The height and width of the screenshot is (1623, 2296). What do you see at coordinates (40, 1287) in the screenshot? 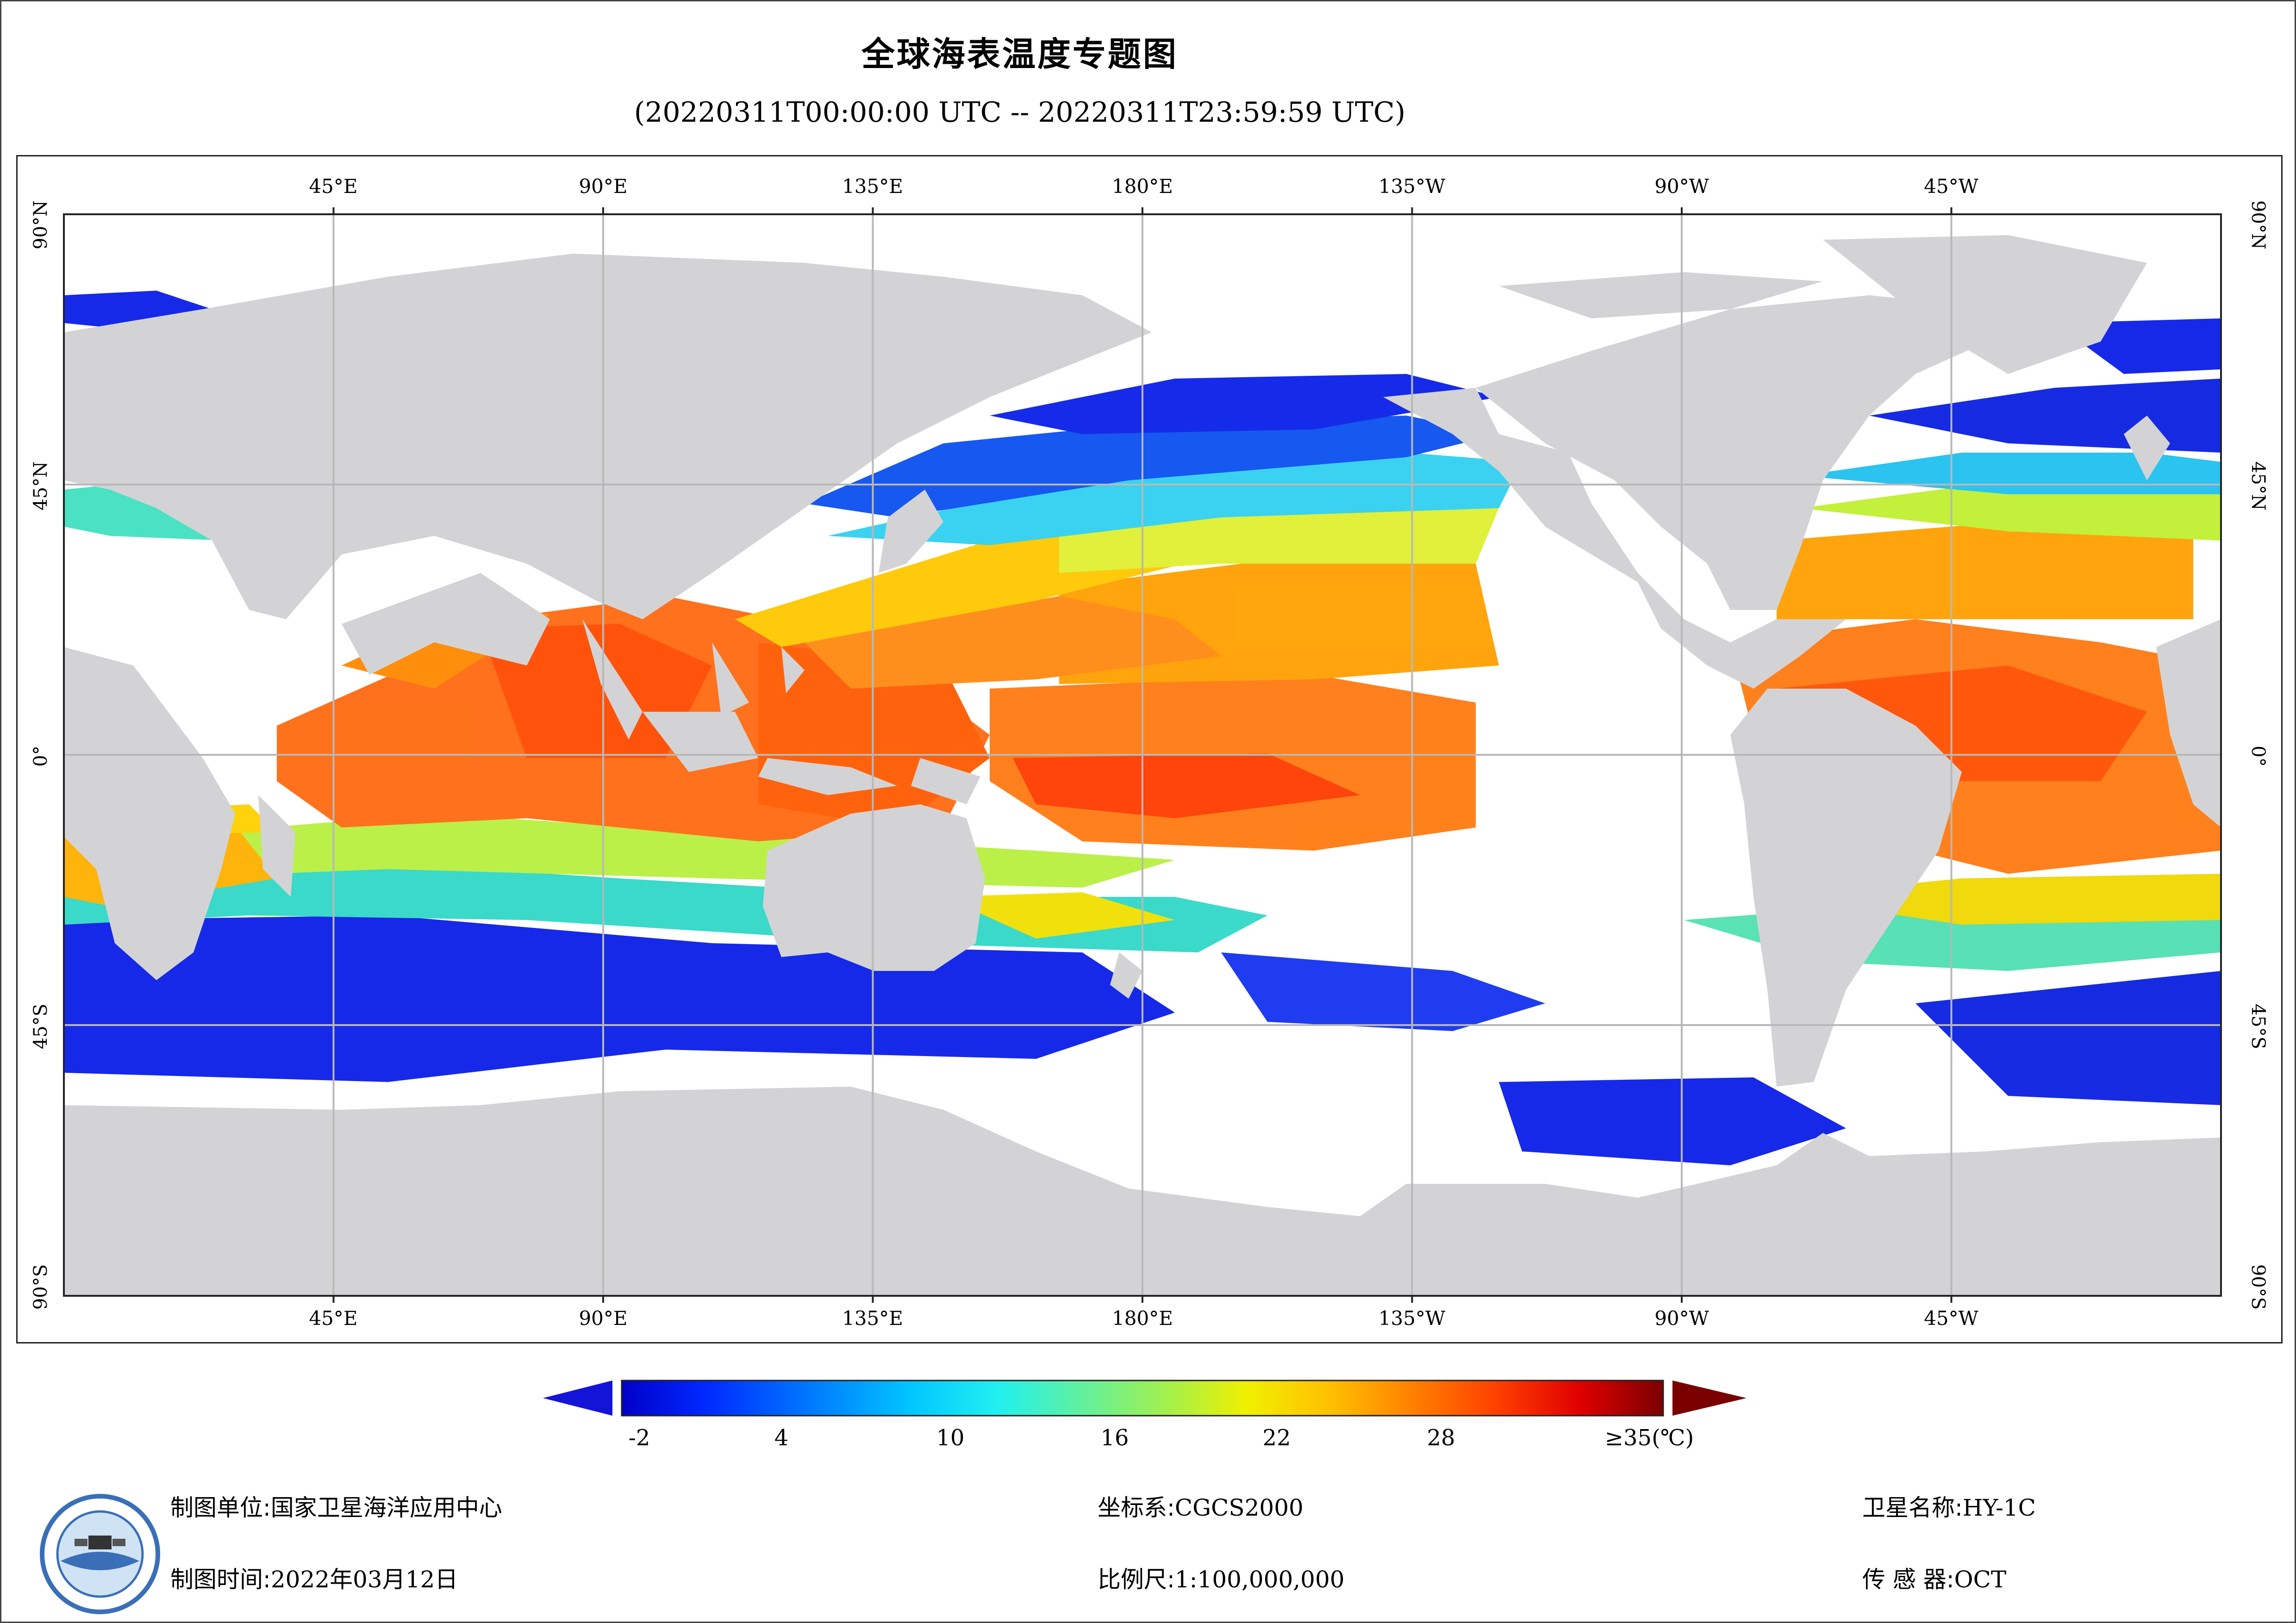
I see `lat-label-left: 90°S` at bounding box center [40, 1287].